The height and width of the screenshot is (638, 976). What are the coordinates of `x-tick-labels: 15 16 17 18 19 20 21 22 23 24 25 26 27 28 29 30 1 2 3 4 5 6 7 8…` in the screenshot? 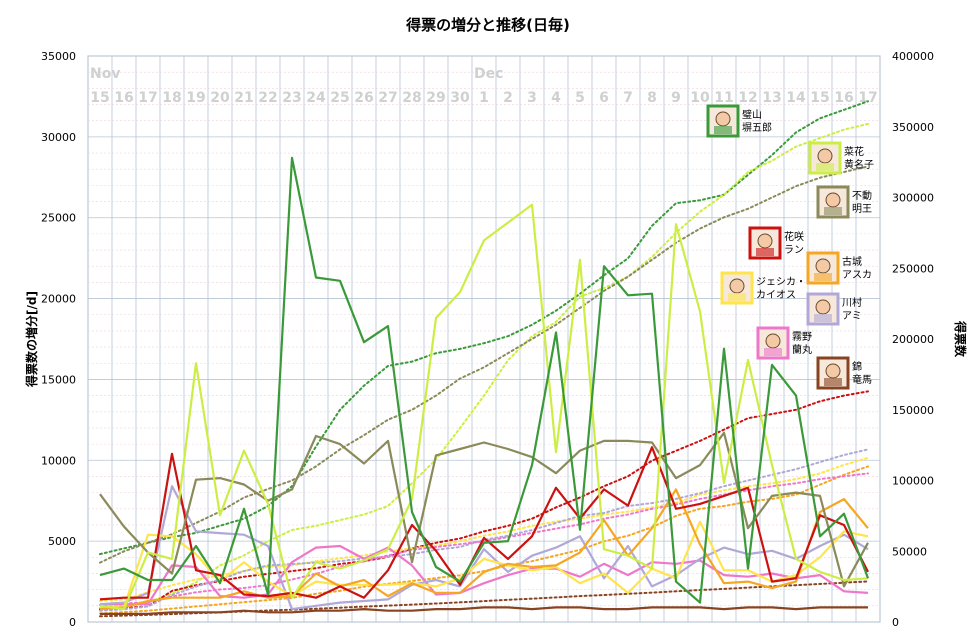 It's located at (483, 98).